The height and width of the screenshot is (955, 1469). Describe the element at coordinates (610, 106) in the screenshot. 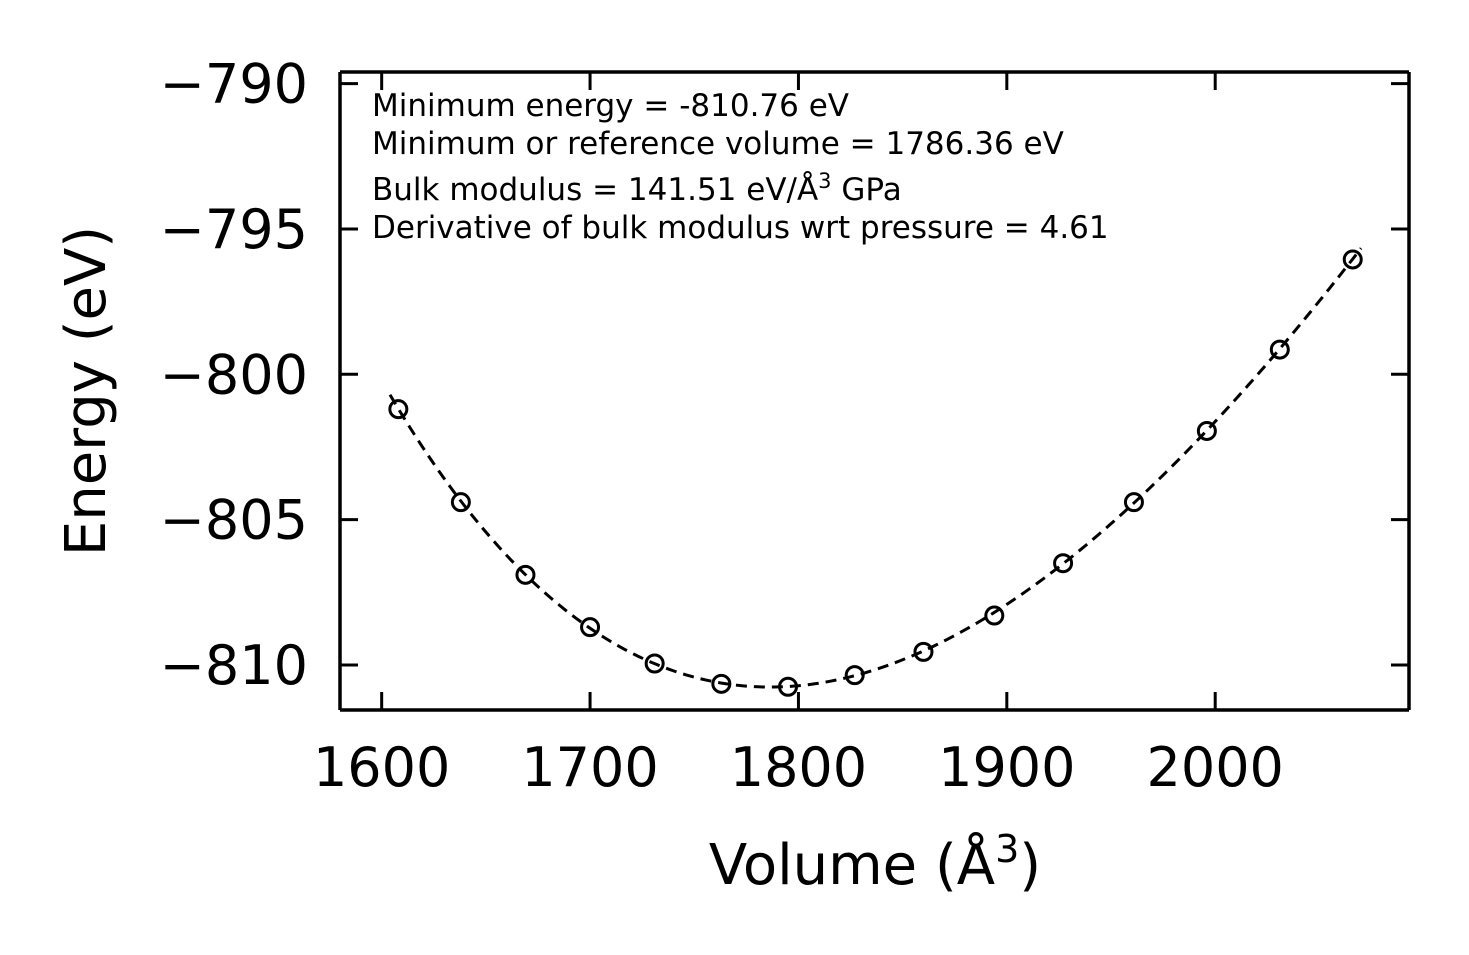

I see `annotation-min-energy: Minimum energy = -810.76 eV` at that location.